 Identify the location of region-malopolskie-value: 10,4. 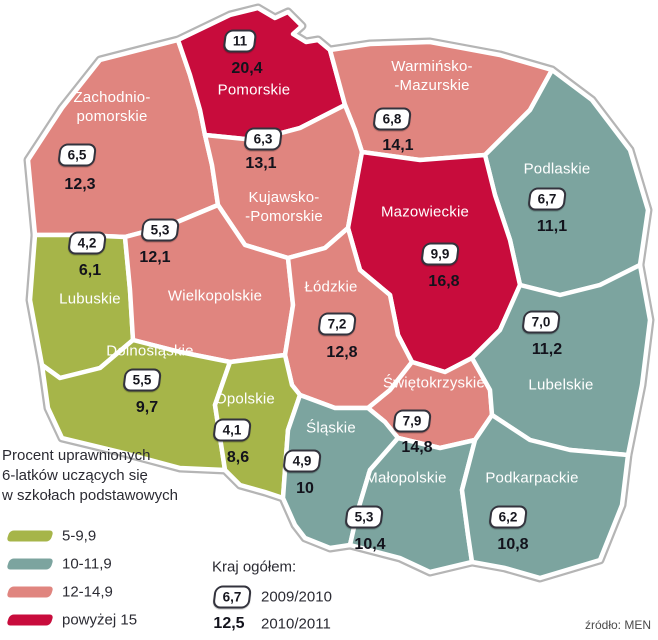
(370, 544).